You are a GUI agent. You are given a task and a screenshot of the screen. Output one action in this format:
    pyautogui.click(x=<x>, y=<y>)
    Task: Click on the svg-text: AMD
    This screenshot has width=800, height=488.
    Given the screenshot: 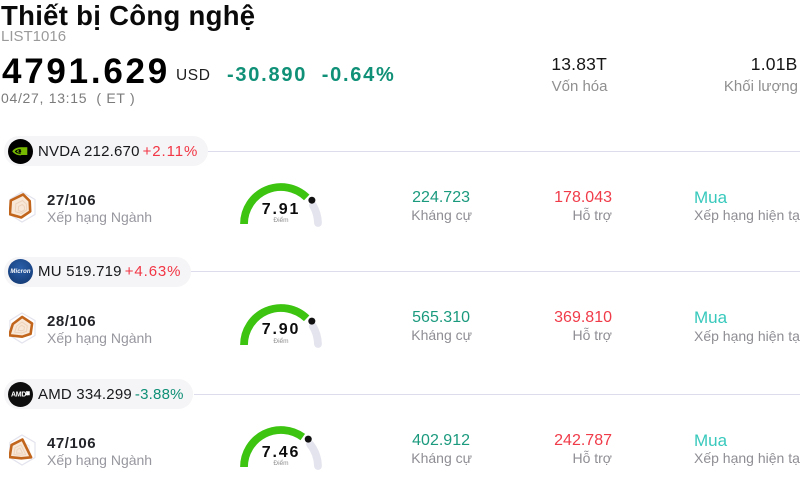 What is the action you would take?
    pyautogui.click(x=18, y=395)
    